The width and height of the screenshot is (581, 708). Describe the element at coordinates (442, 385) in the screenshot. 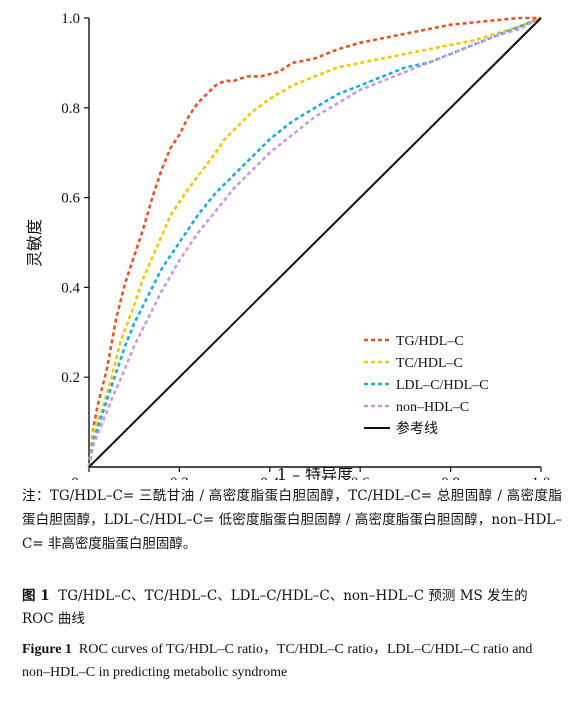

I see `legend-label: LDL–C/HDL–C` at that location.